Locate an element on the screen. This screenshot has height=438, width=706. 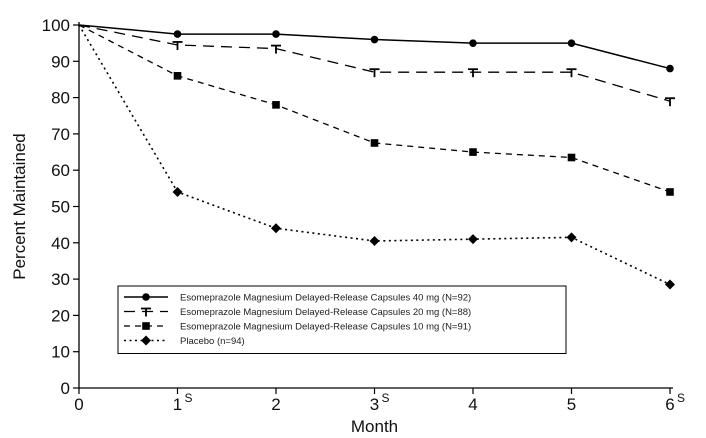
x-tick-label: 6 is located at coordinates (669, 404).